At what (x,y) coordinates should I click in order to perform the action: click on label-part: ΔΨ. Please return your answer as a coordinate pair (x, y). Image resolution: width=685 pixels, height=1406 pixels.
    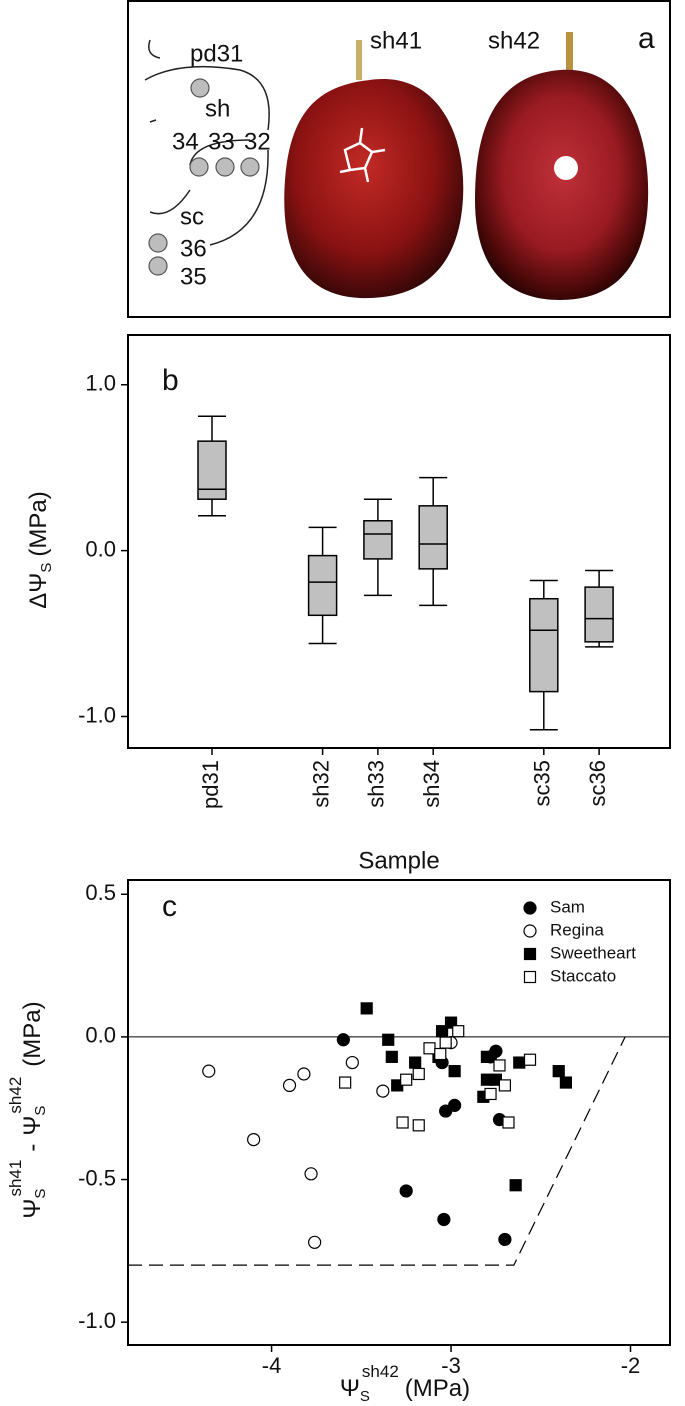
    Looking at the image, I should click on (38, 591).